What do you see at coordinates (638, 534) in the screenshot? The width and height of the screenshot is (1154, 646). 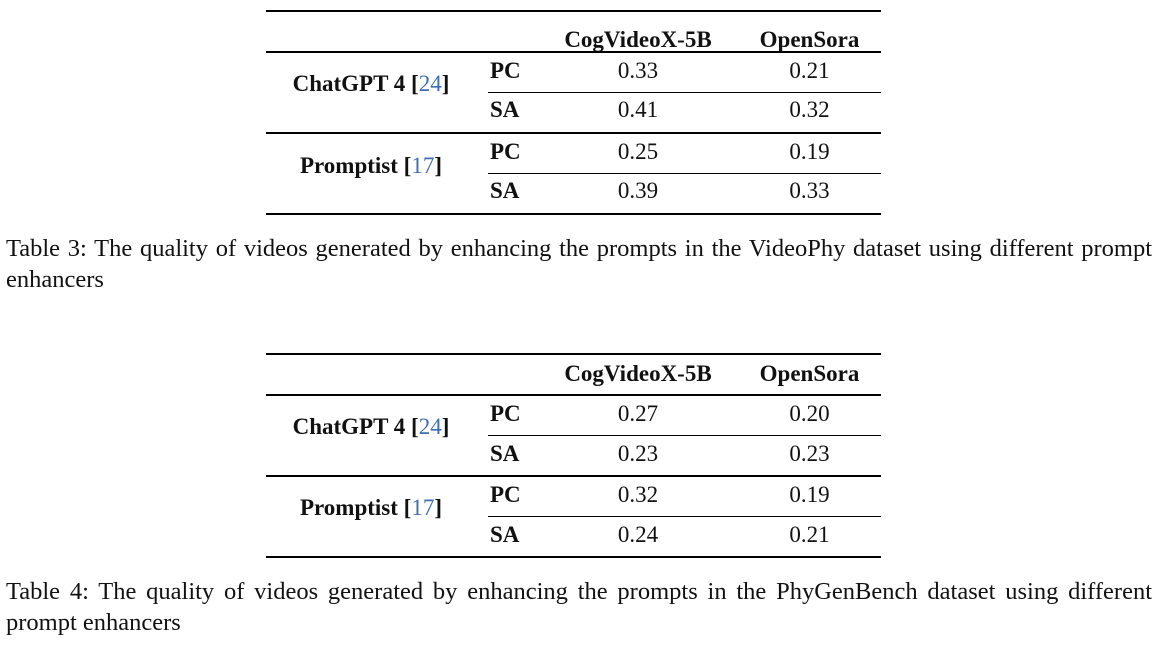 I see `table-cell: 0.24` at bounding box center [638, 534].